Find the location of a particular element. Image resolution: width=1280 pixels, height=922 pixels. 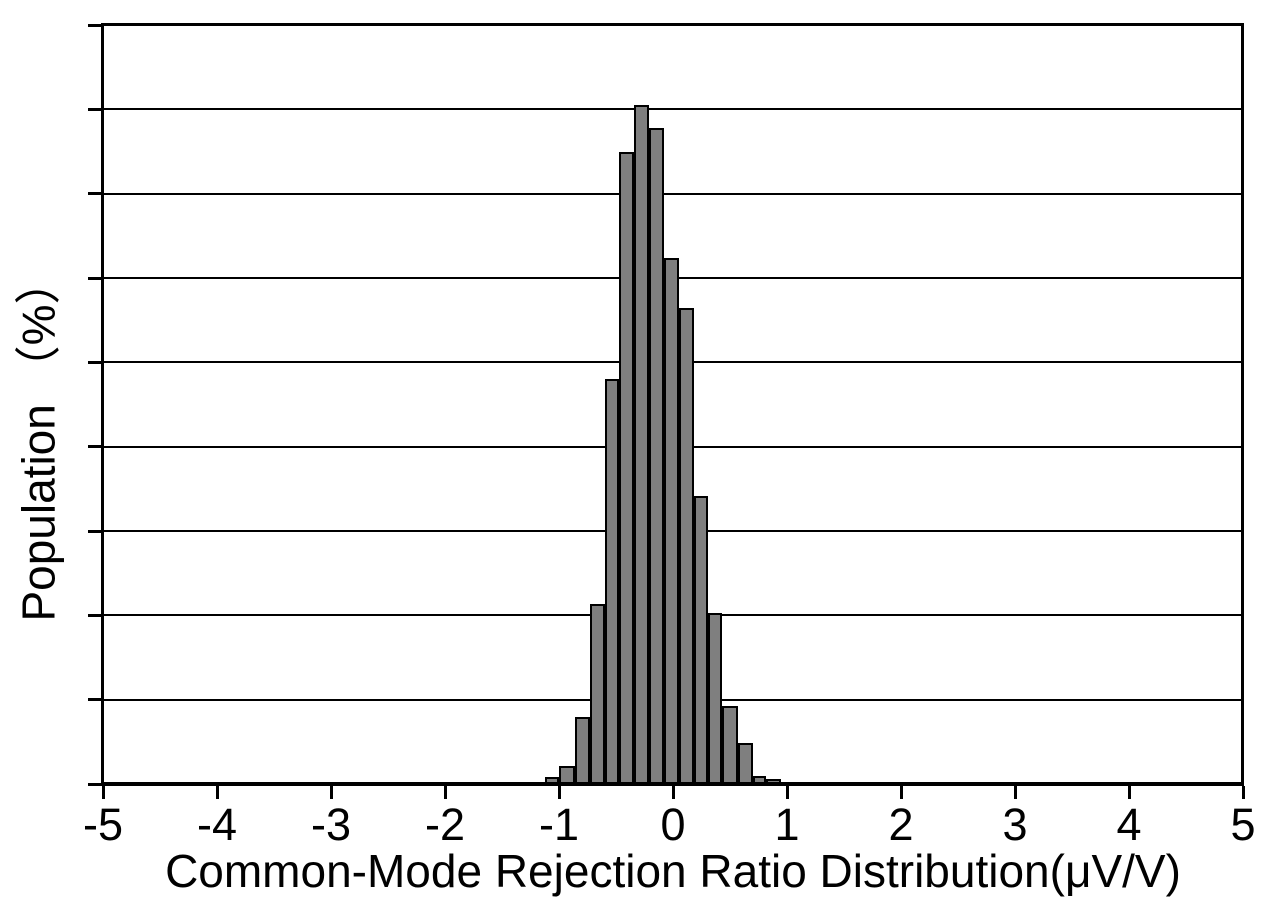

x-tick-label: -5 is located at coordinates (102, 824).